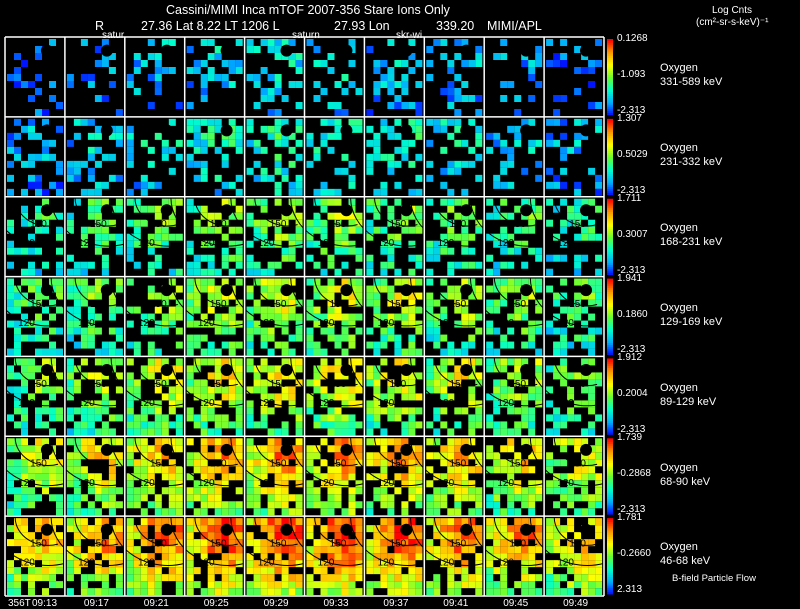 The height and width of the screenshot is (609, 800). Describe the element at coordinates (610, 593) in the screenshot. I see `colorbar-r6-segment` at that location.